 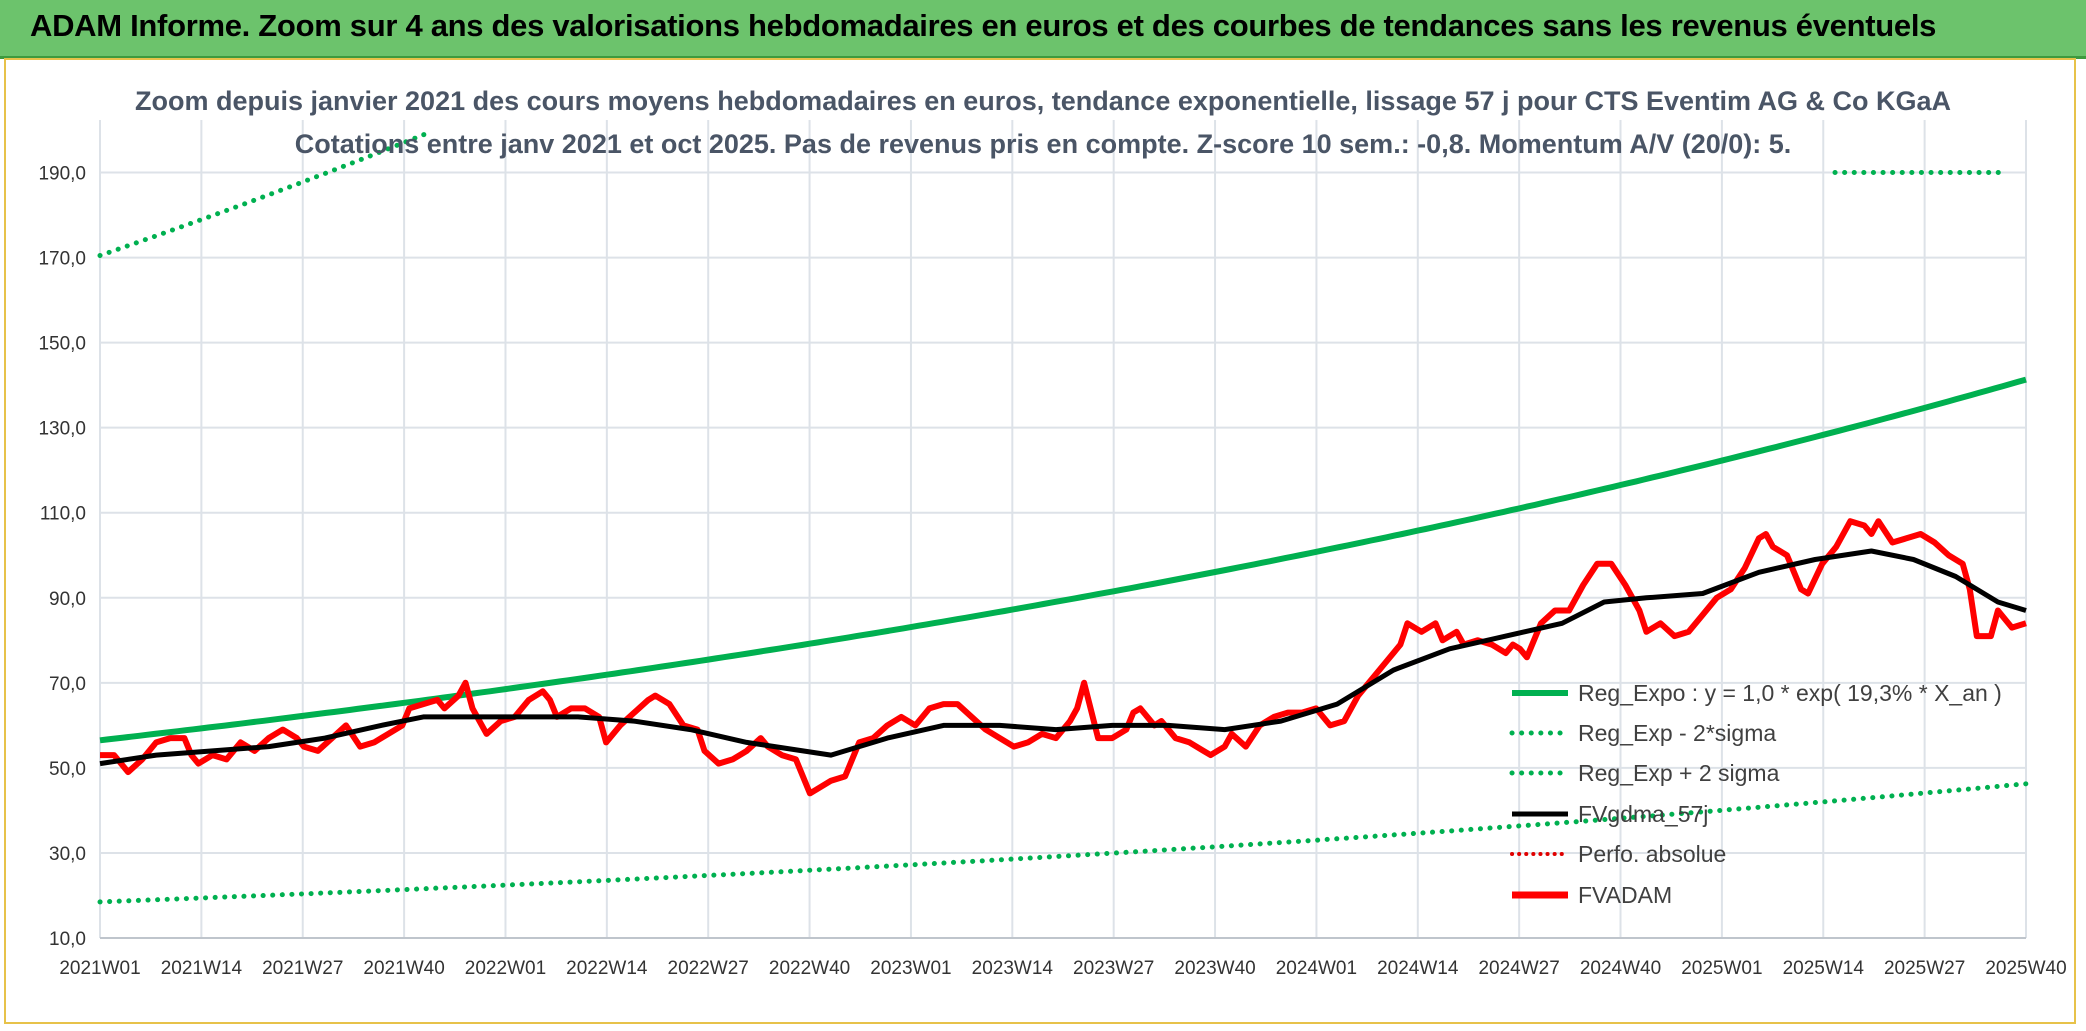 I want to click on y-tick-label: 30,0, so click(x=67, y=854).